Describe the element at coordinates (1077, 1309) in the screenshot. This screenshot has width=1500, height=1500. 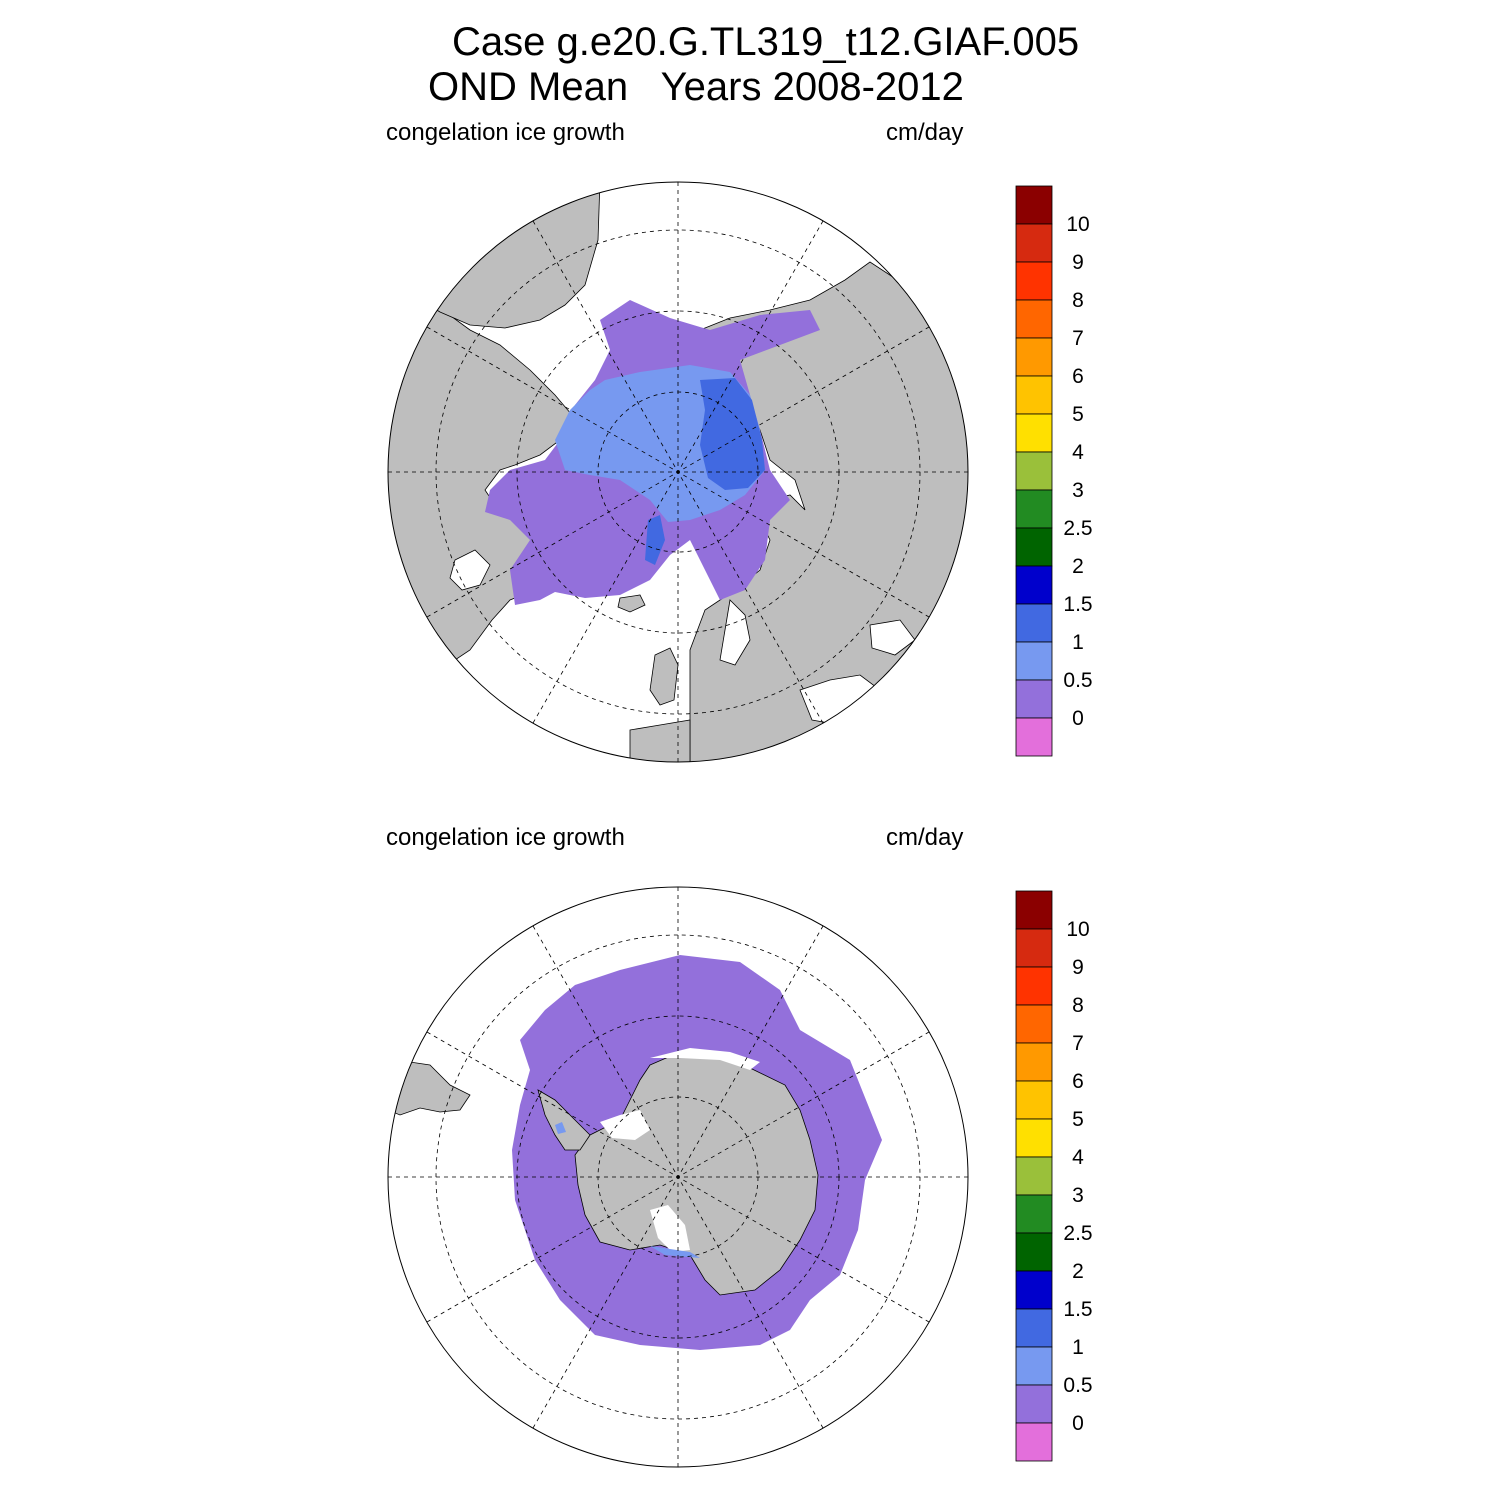
I see `south-colorbar-label: 1.5` at that location.